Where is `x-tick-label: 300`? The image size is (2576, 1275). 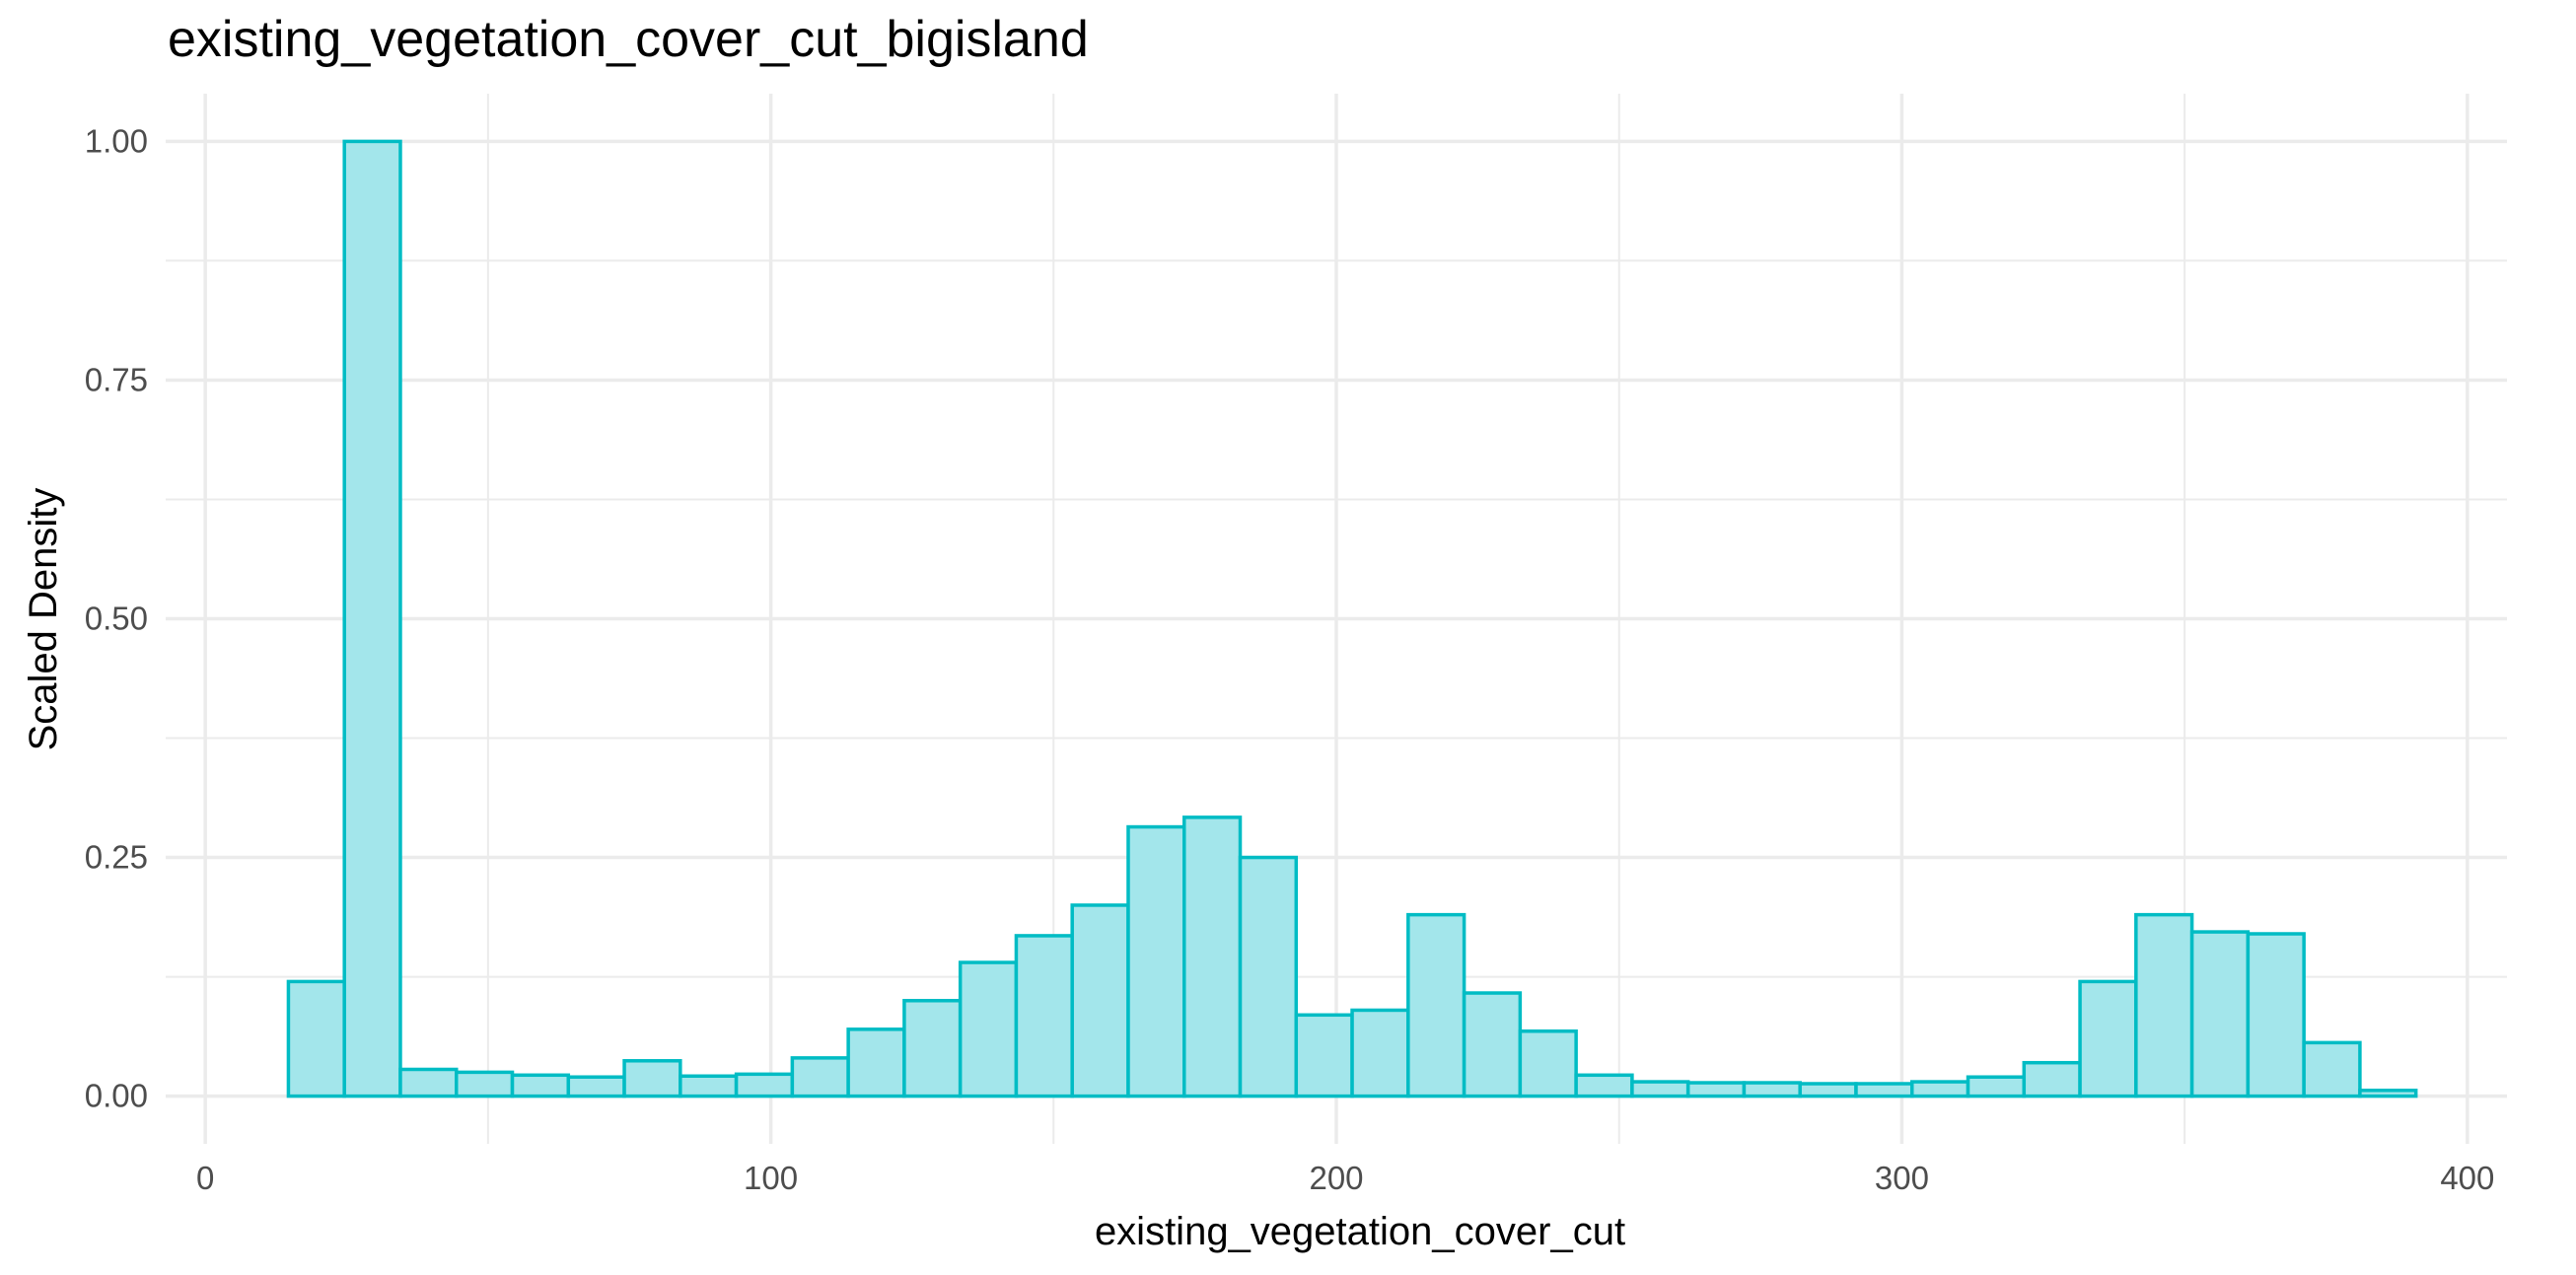 x-tick-label: 300 is located at coordinates (1902, 1178).